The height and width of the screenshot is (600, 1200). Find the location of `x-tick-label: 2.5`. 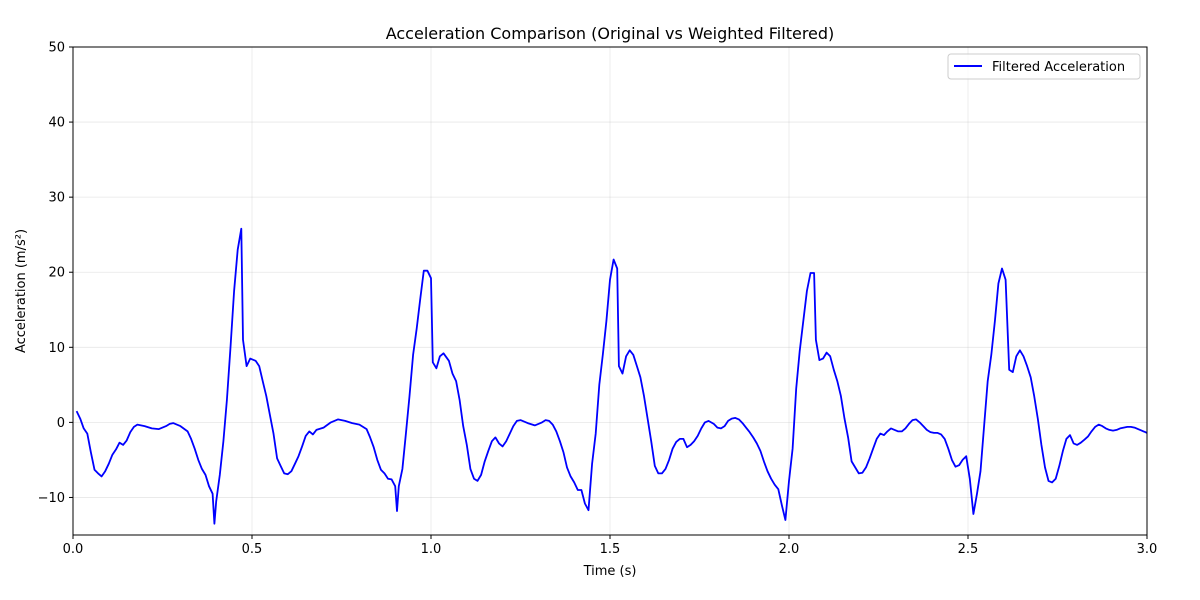

x-tick-label: 2.5 is located at coordinates (968, 549).